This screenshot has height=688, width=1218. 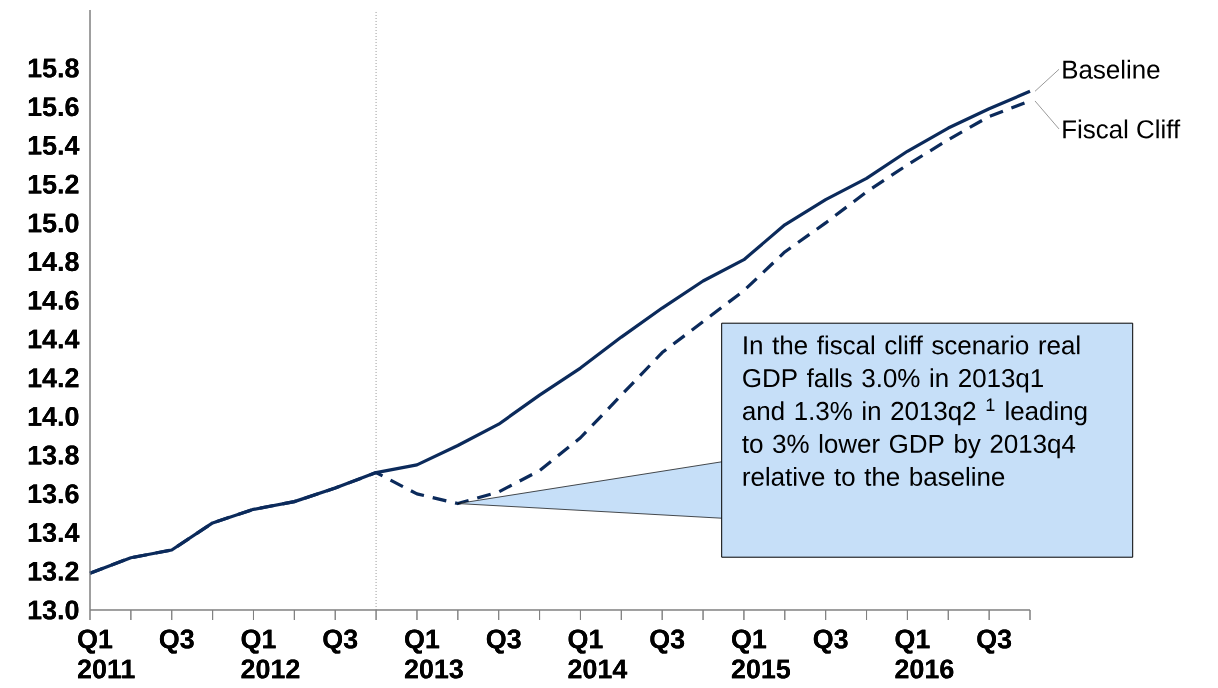 I want to click on y-tick-label: 14.8, so click(x=53, y=262).